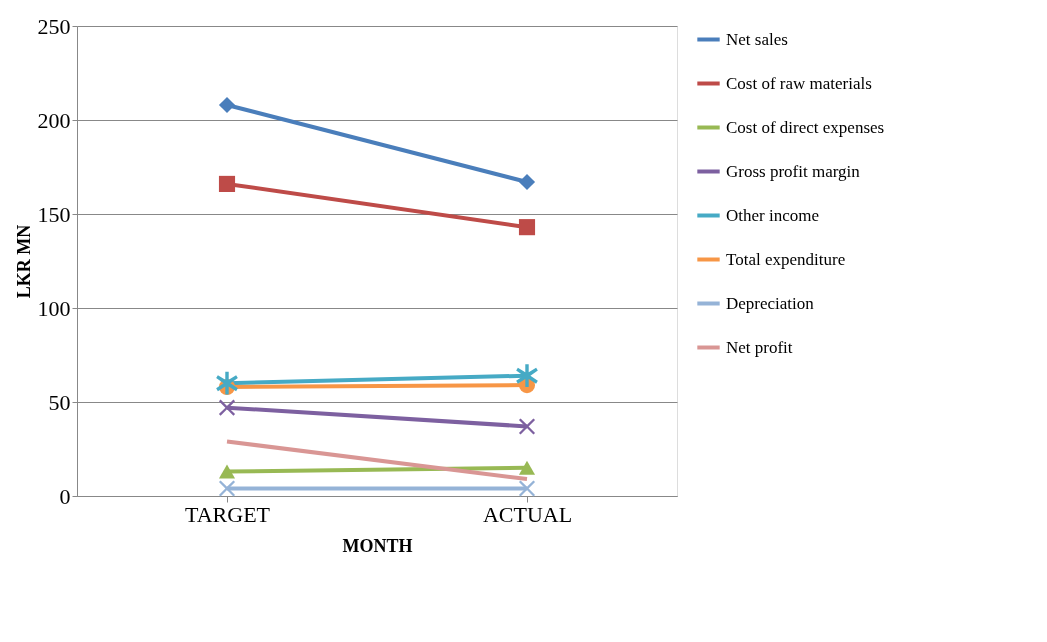 The image size is (1047, 642). Describe the element at coordinates (54, 214) in the screenshot. I see `y-tick-label: 150` at that location.